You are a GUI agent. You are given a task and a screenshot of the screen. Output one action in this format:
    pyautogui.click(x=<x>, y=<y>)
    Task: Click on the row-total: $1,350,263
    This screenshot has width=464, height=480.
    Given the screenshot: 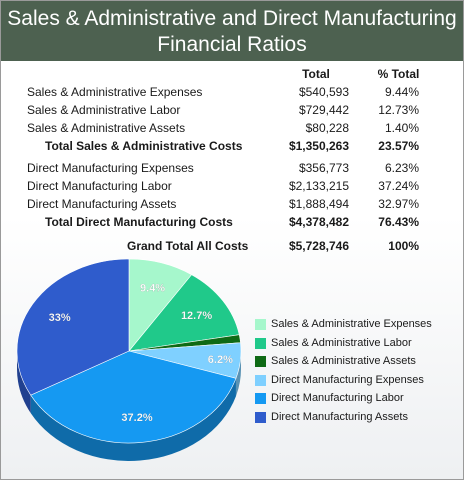 What is the action you would take?
    pyautogui.click(x=318, y=146)
    